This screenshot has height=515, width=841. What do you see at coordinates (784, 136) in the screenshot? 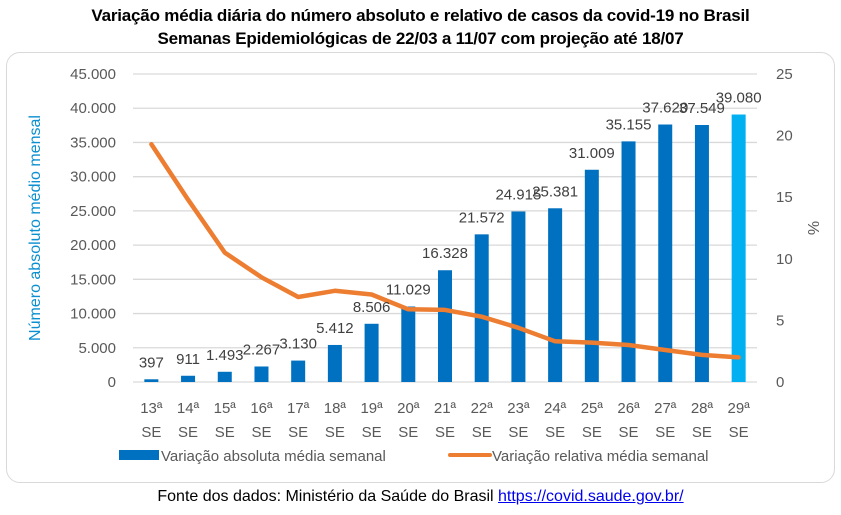
I see `y-right-tick-label: 20` at bounding box center [784, 136].